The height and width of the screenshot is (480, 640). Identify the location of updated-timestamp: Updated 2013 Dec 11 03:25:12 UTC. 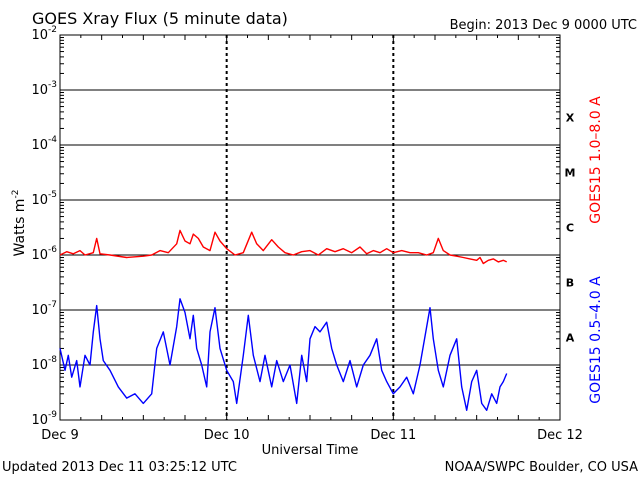
(119, 467).